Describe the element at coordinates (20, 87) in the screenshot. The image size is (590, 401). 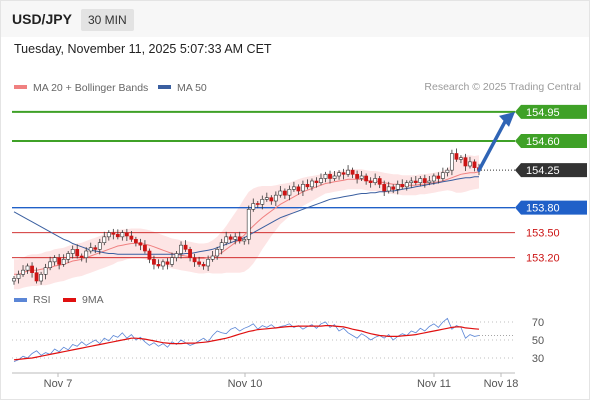
I see `legend-swatch-ma20` at that location.